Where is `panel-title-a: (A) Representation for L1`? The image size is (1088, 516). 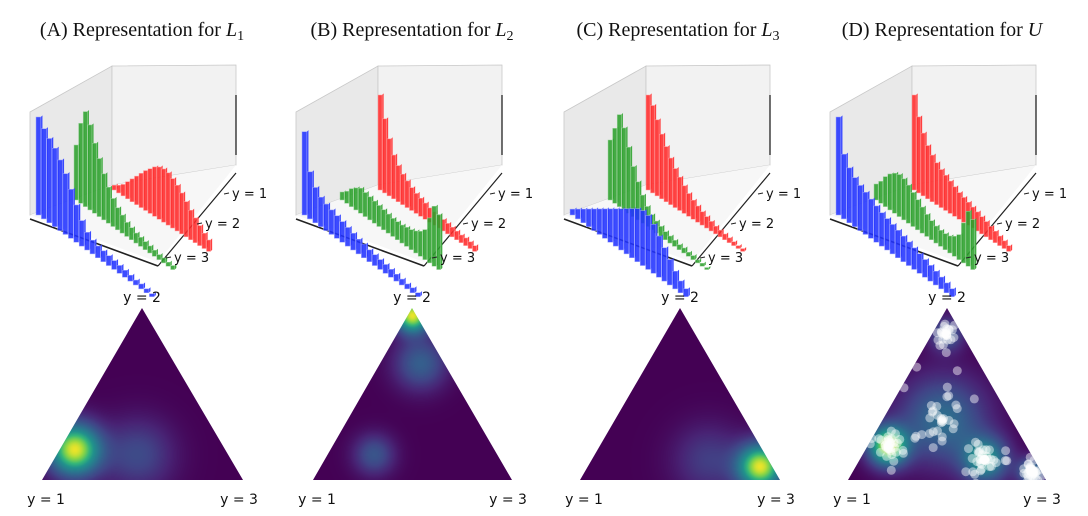 panel-title-a: (A) Representation for L1 is located at coordinates (142, 31).